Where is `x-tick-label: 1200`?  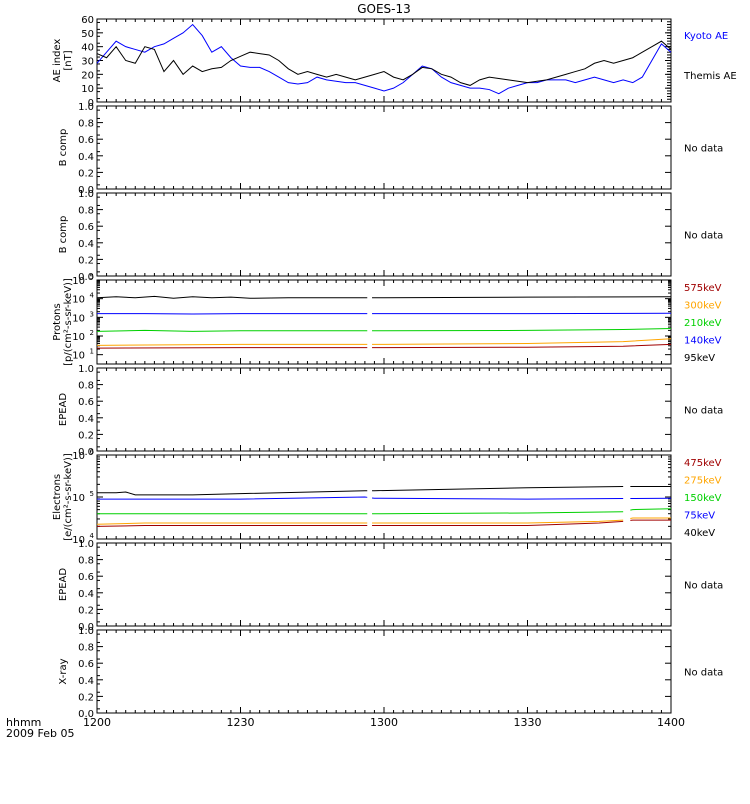
x-tick-label: 1200 is located at coordinates (97, 722).